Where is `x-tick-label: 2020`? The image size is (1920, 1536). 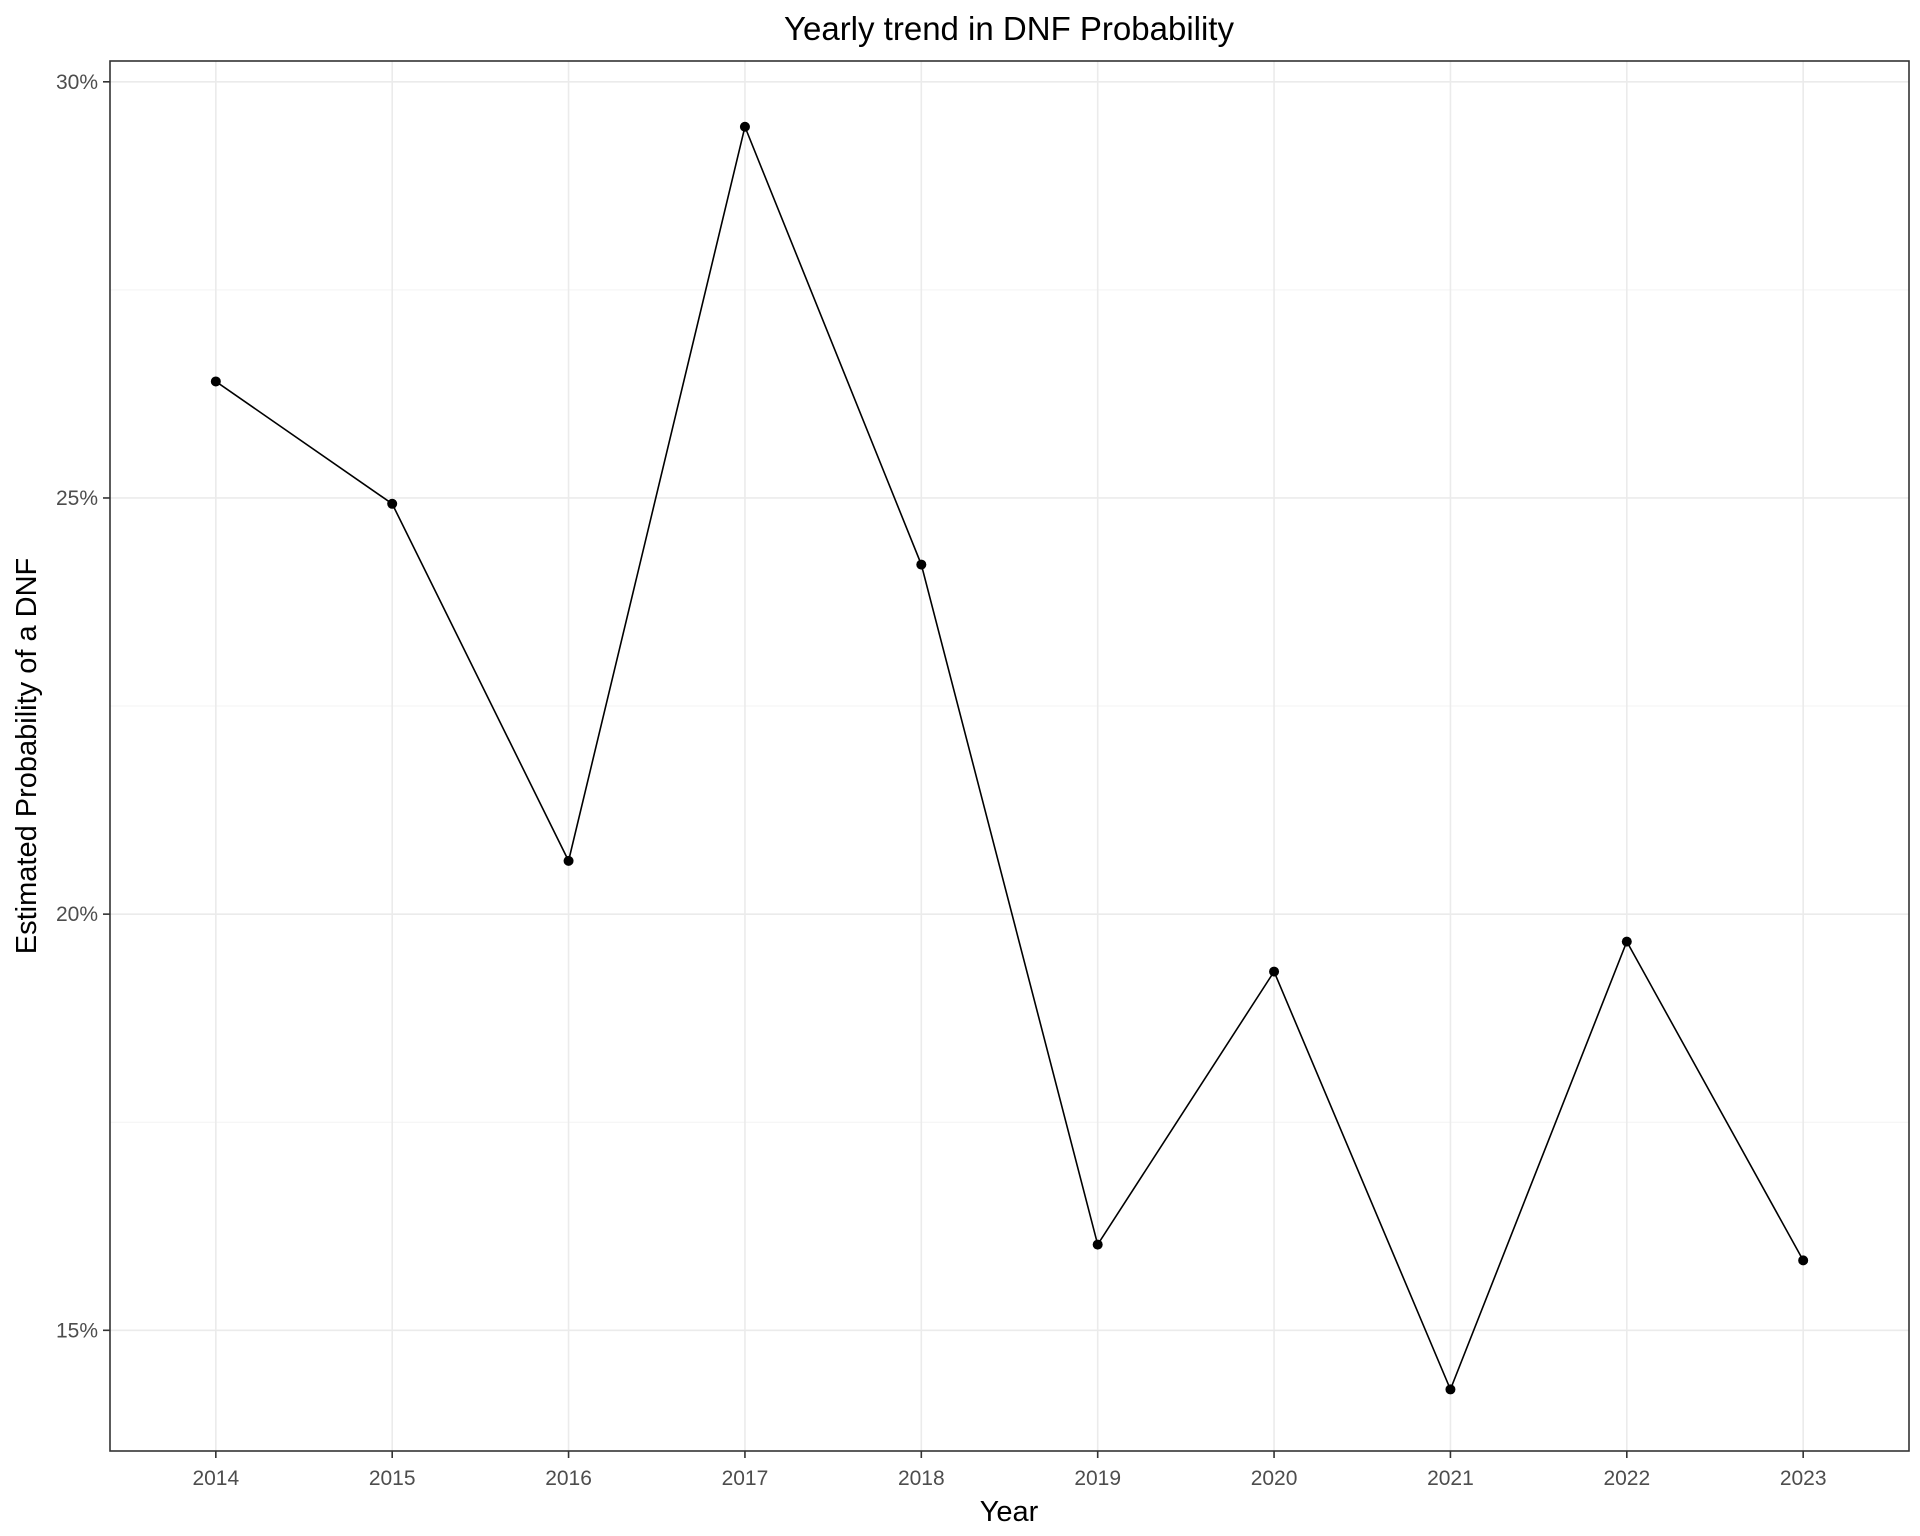
x-tick-label: 2020 is located at coordinates (1274, 1478).